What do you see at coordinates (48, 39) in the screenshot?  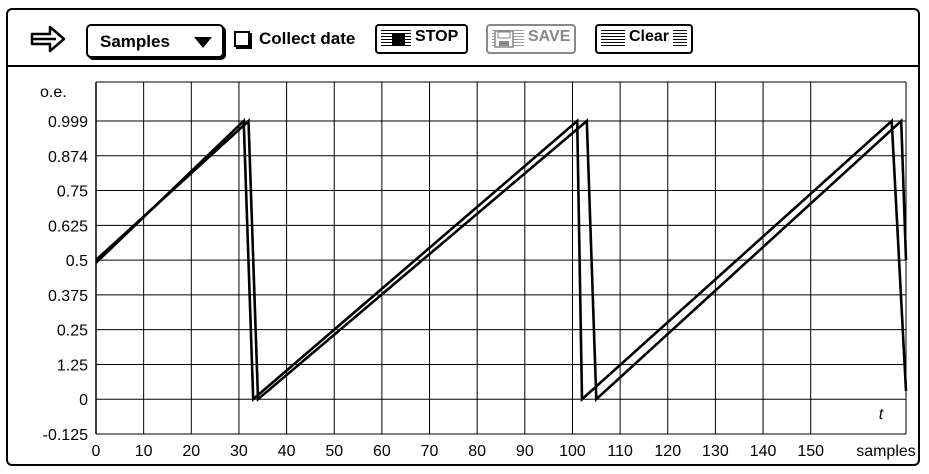 I see `forward-arrow-icon` at bounding box center [48, 39].